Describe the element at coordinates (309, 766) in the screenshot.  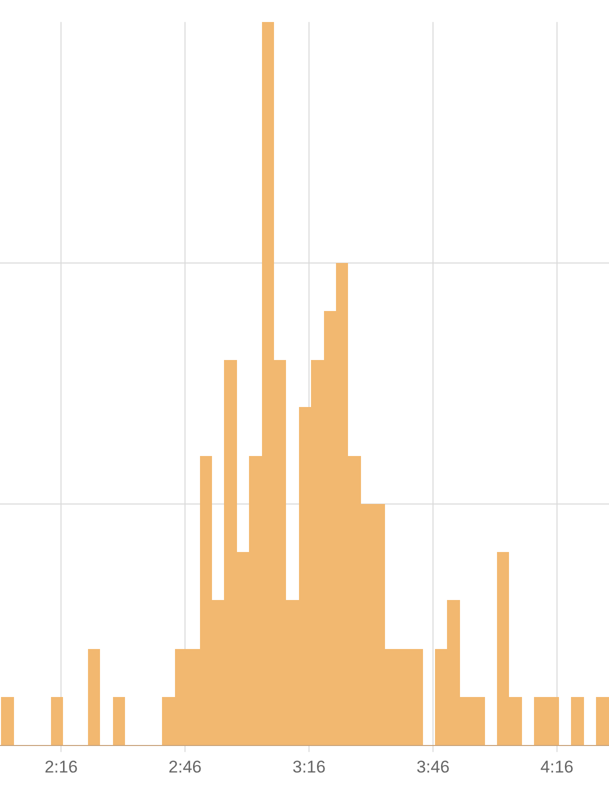
I see `x-tick-label: 3:16` at that location.